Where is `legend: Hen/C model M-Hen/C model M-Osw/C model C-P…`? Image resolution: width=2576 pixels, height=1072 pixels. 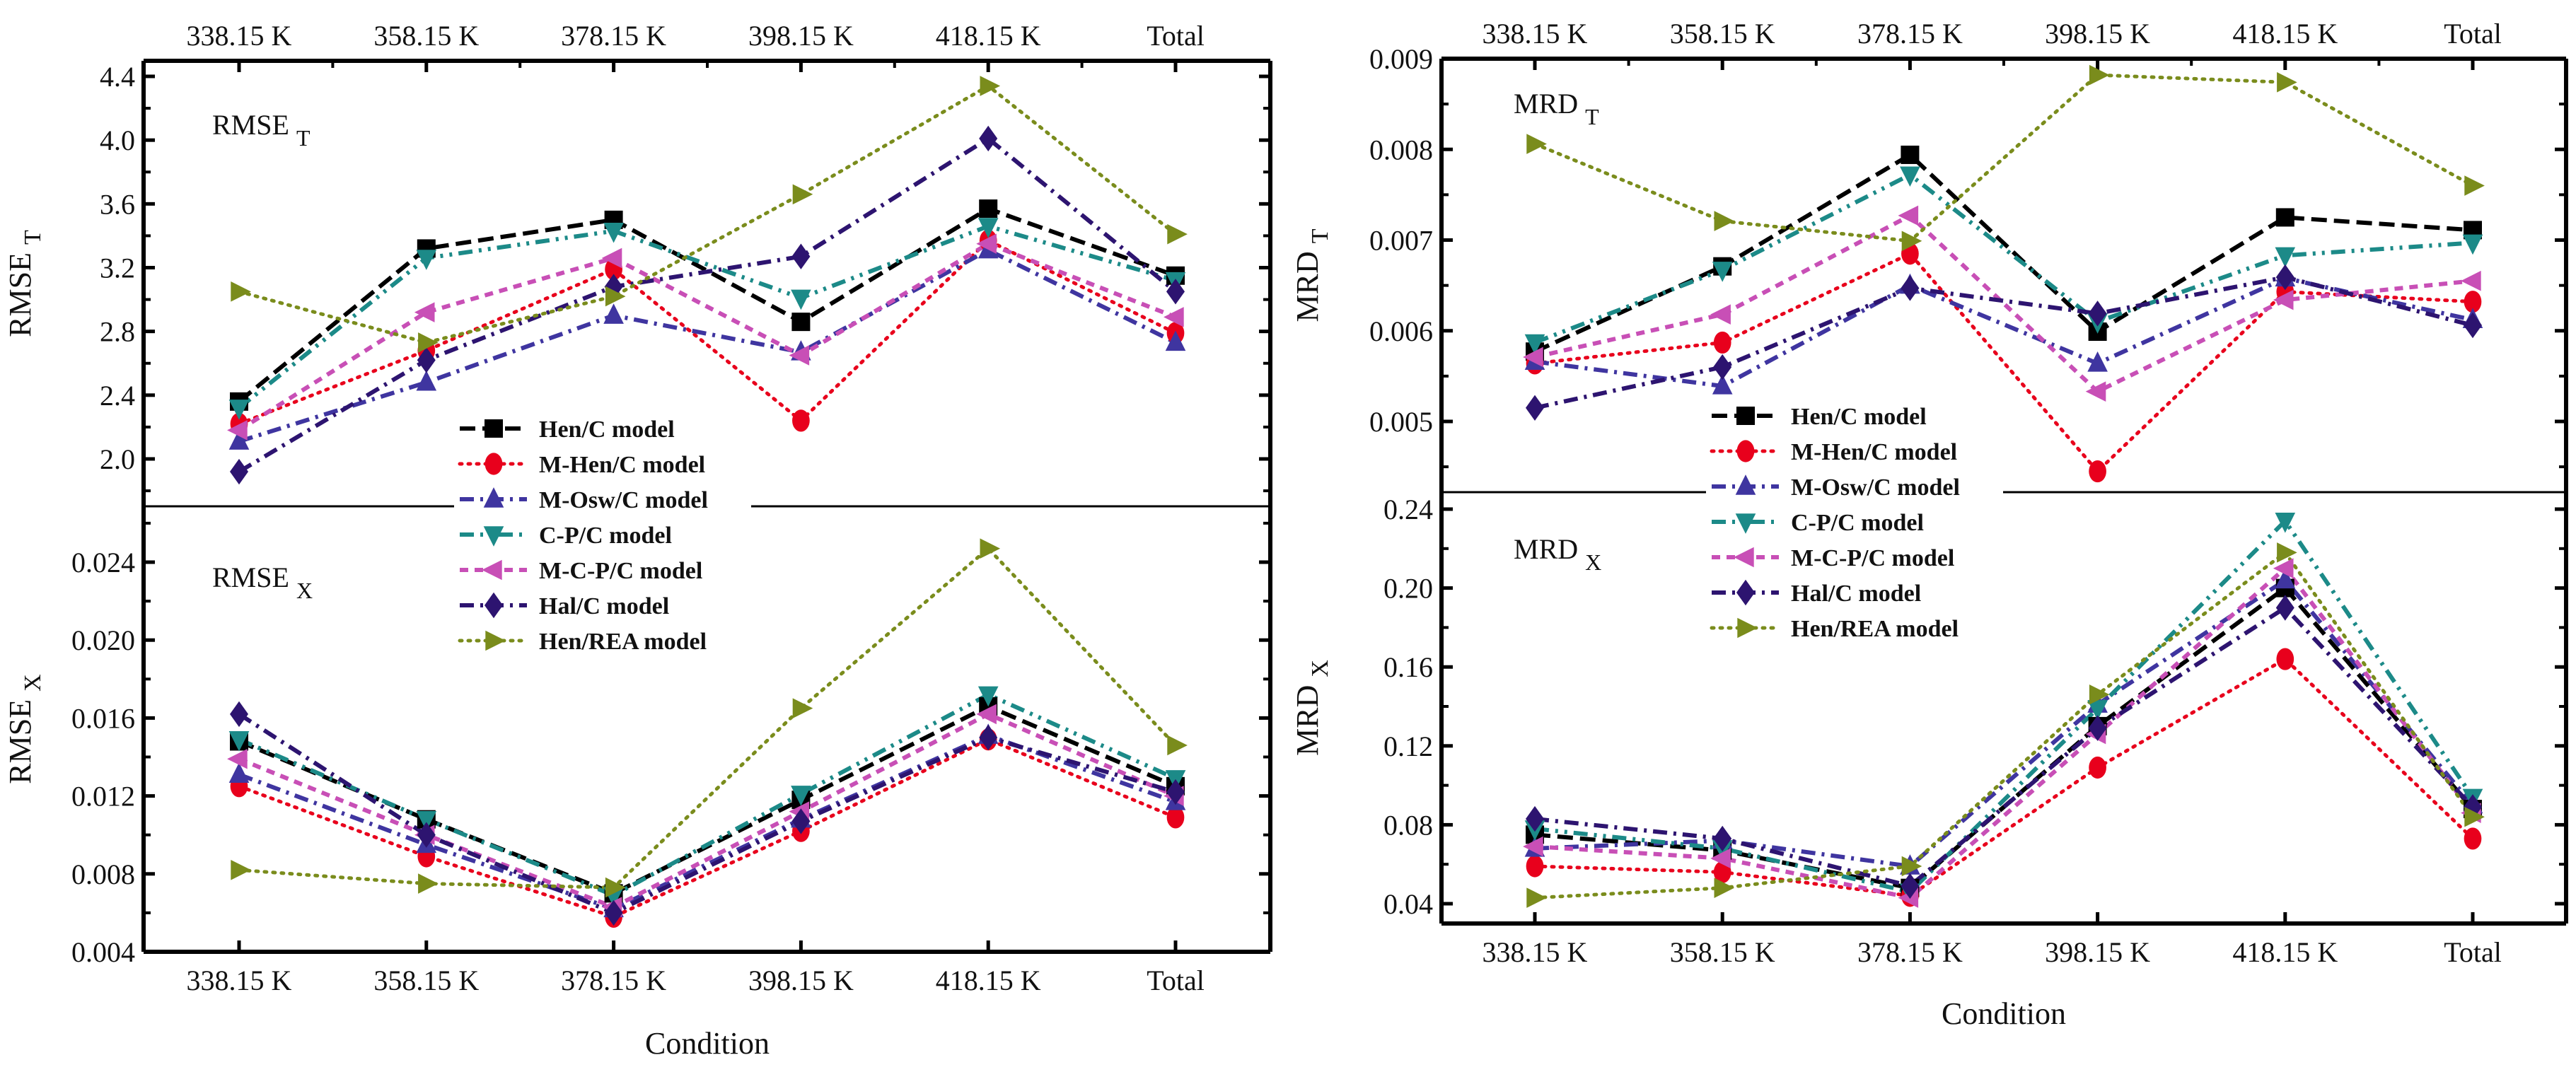 legend: Hen/C model M-Hen/C model M-Osw/C model C-P… is located at coordinates (602, 537).